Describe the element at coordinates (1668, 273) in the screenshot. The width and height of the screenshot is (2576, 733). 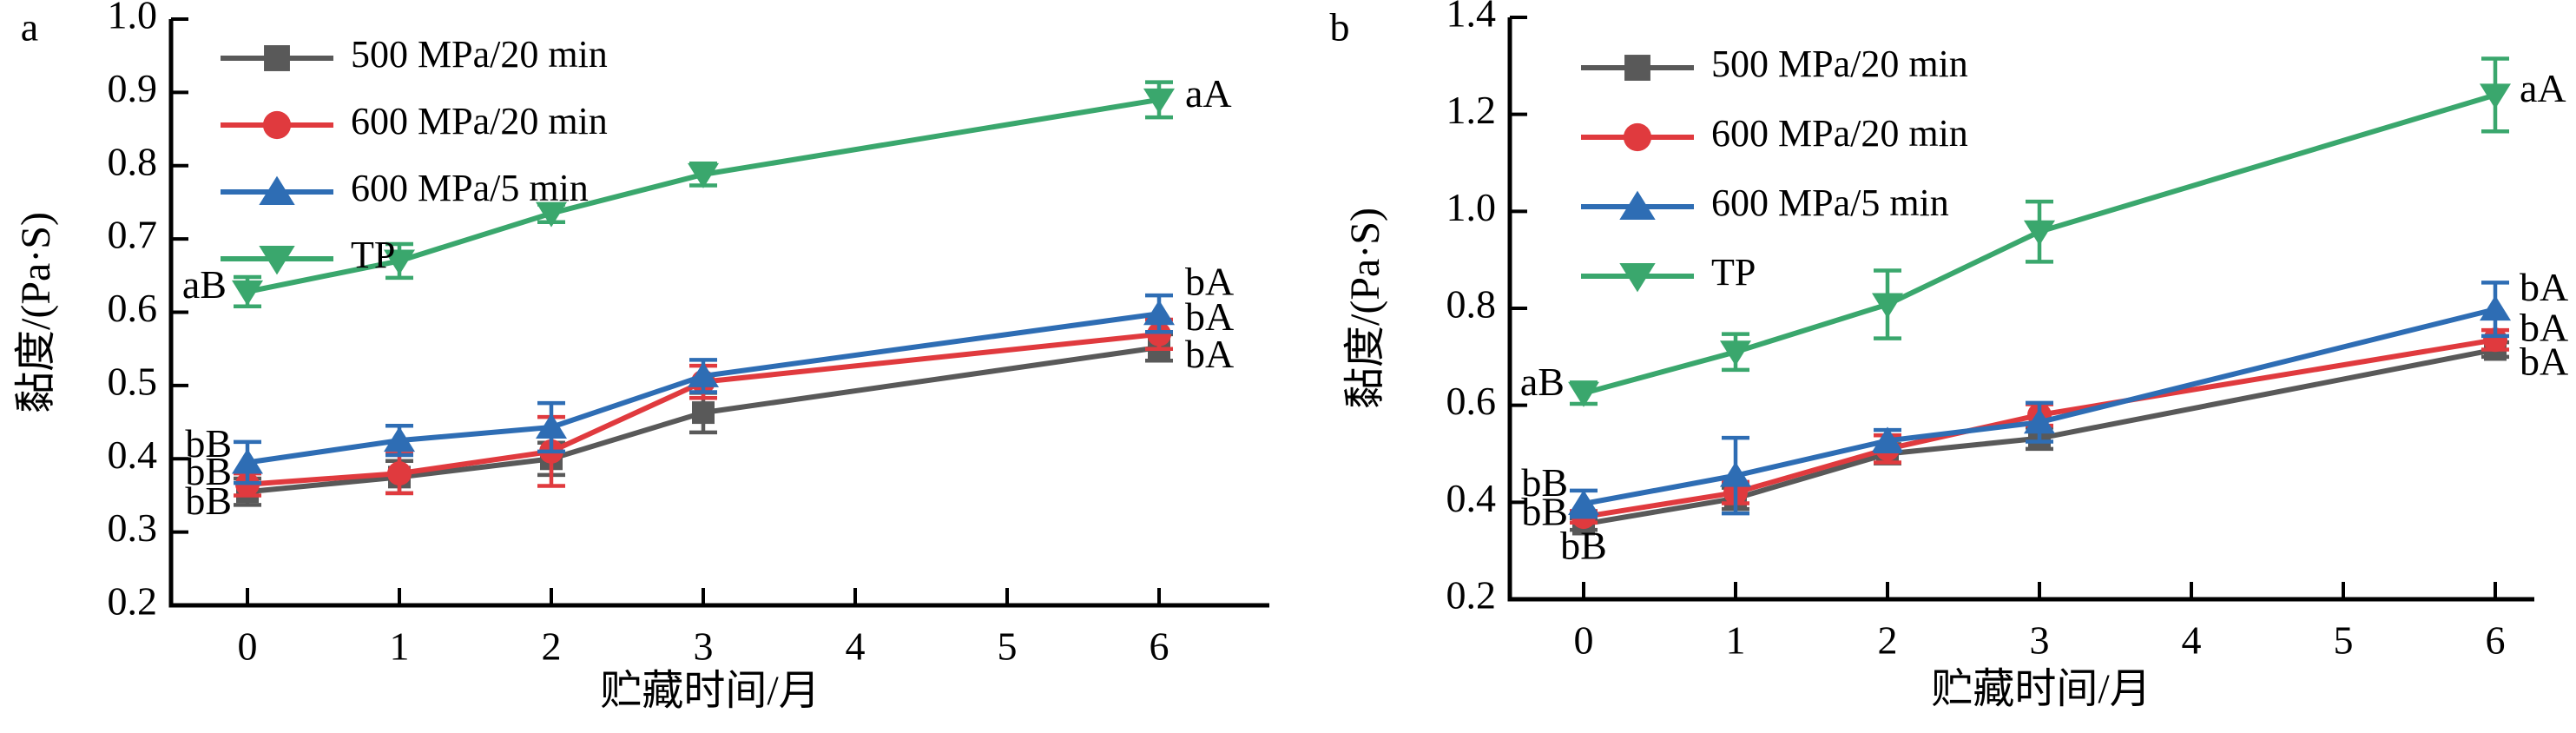
I see `legend-item: TP` at that location.